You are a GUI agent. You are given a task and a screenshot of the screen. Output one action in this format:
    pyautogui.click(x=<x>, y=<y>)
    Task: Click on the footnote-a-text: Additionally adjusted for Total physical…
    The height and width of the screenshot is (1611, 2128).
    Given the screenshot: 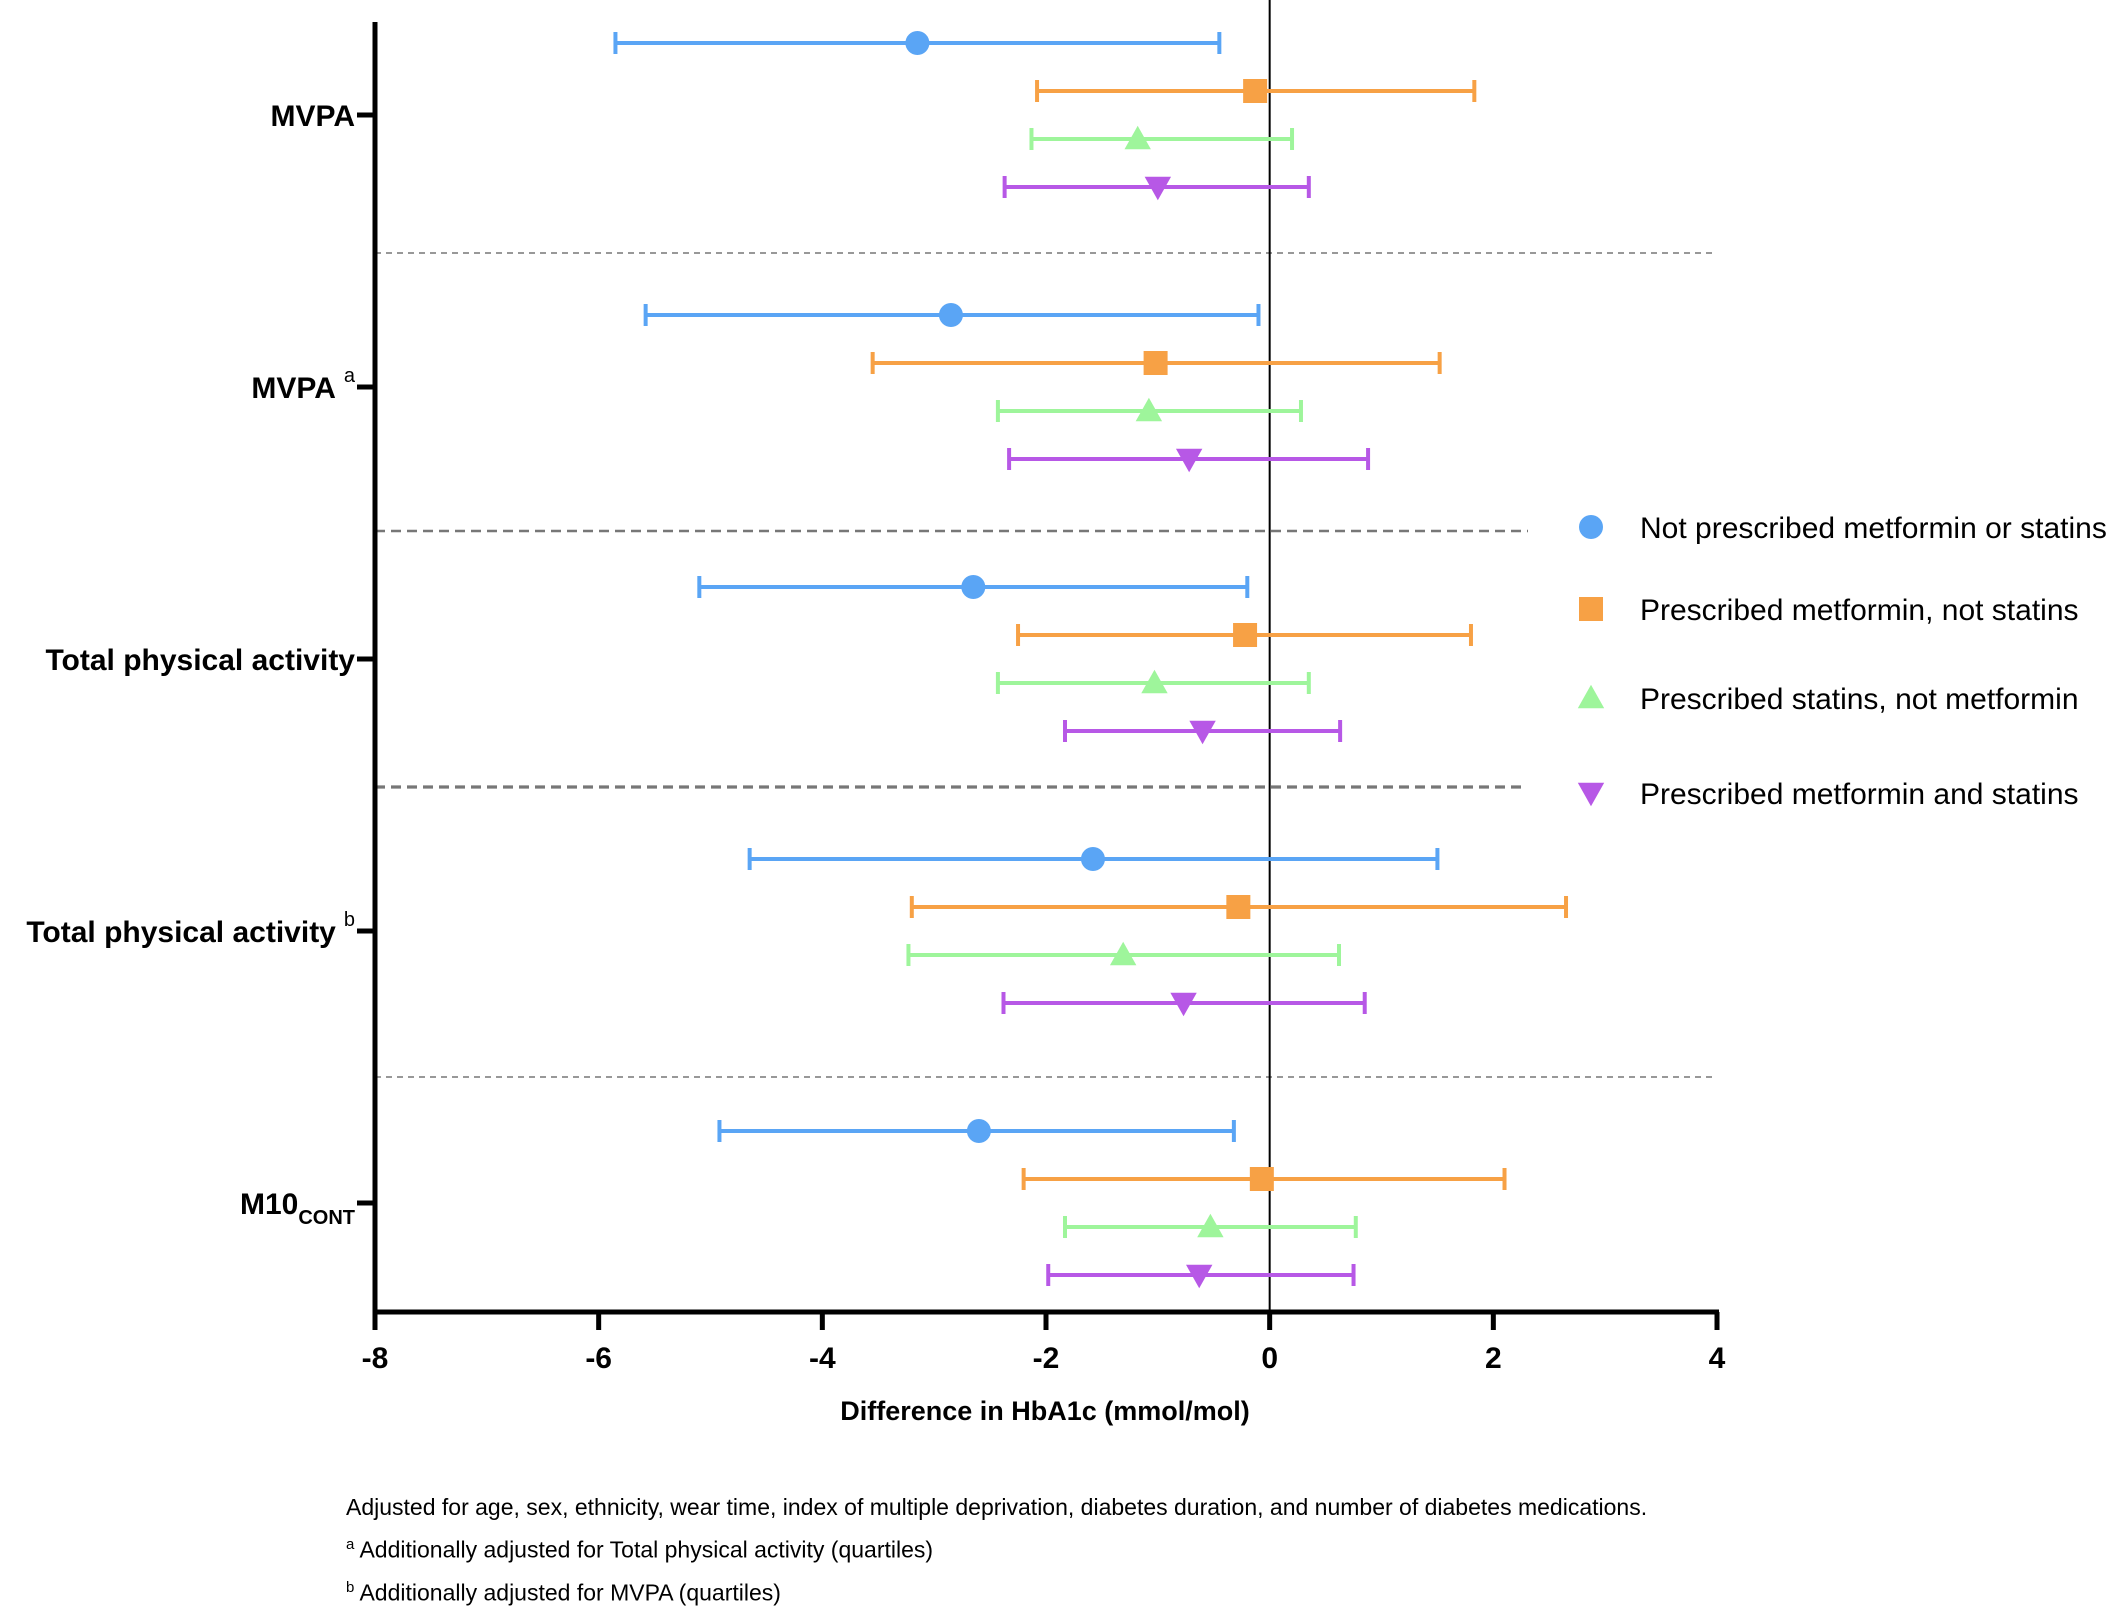 What is the action you would take?
    pyautogui.click(x=646, y=1549)
    